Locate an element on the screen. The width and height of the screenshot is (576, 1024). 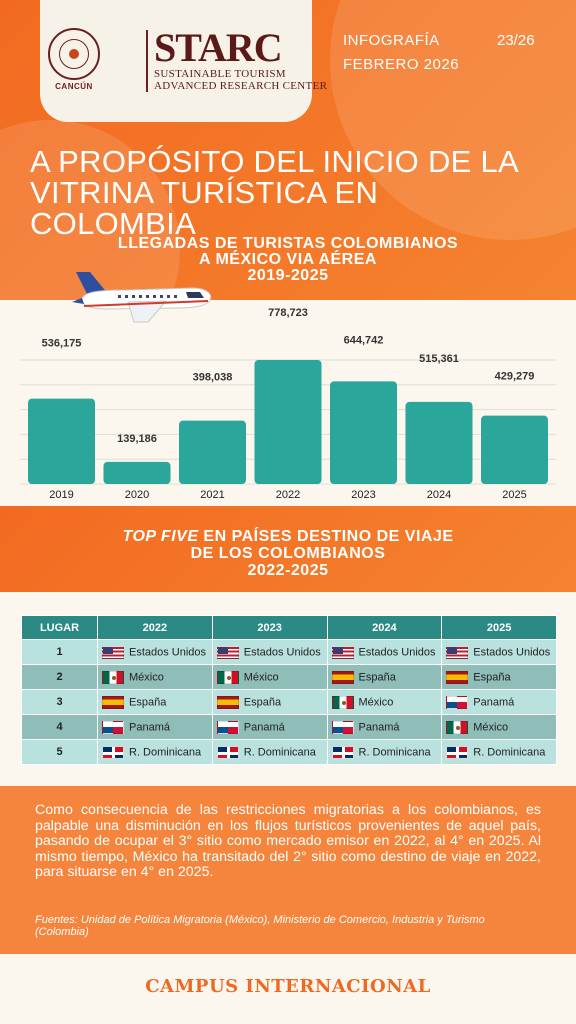
tick-label-2022: 2022 is located at coordinates (288, 495).